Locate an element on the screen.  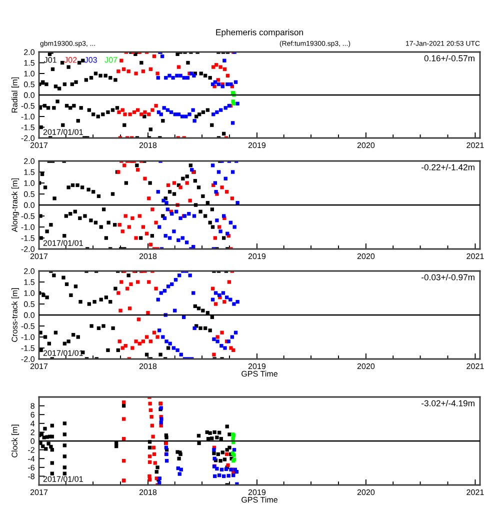
annotation: -3.02+/-4.19m is located at coordinates (448, 403).